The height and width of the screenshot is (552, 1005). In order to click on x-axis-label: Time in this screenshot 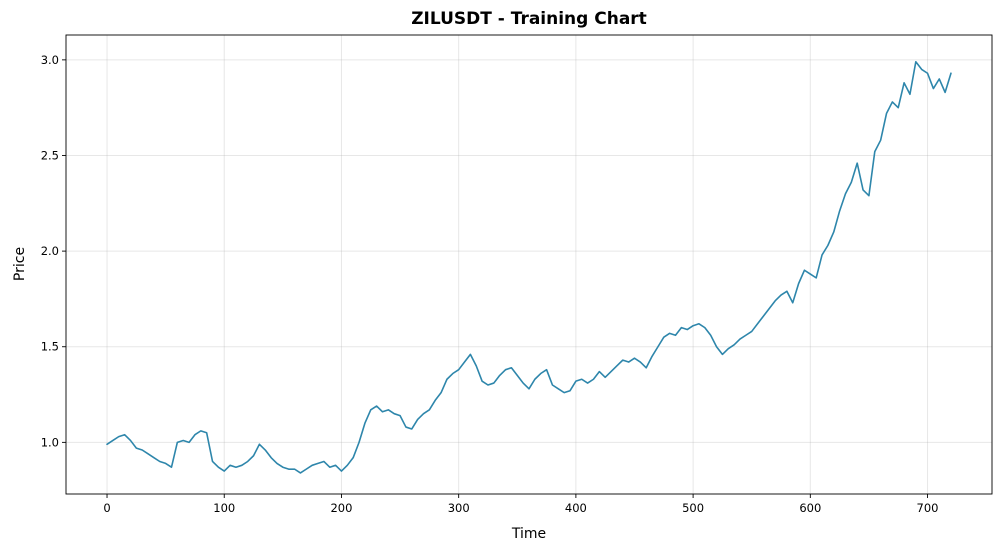, I will do `click(528, 534)`.